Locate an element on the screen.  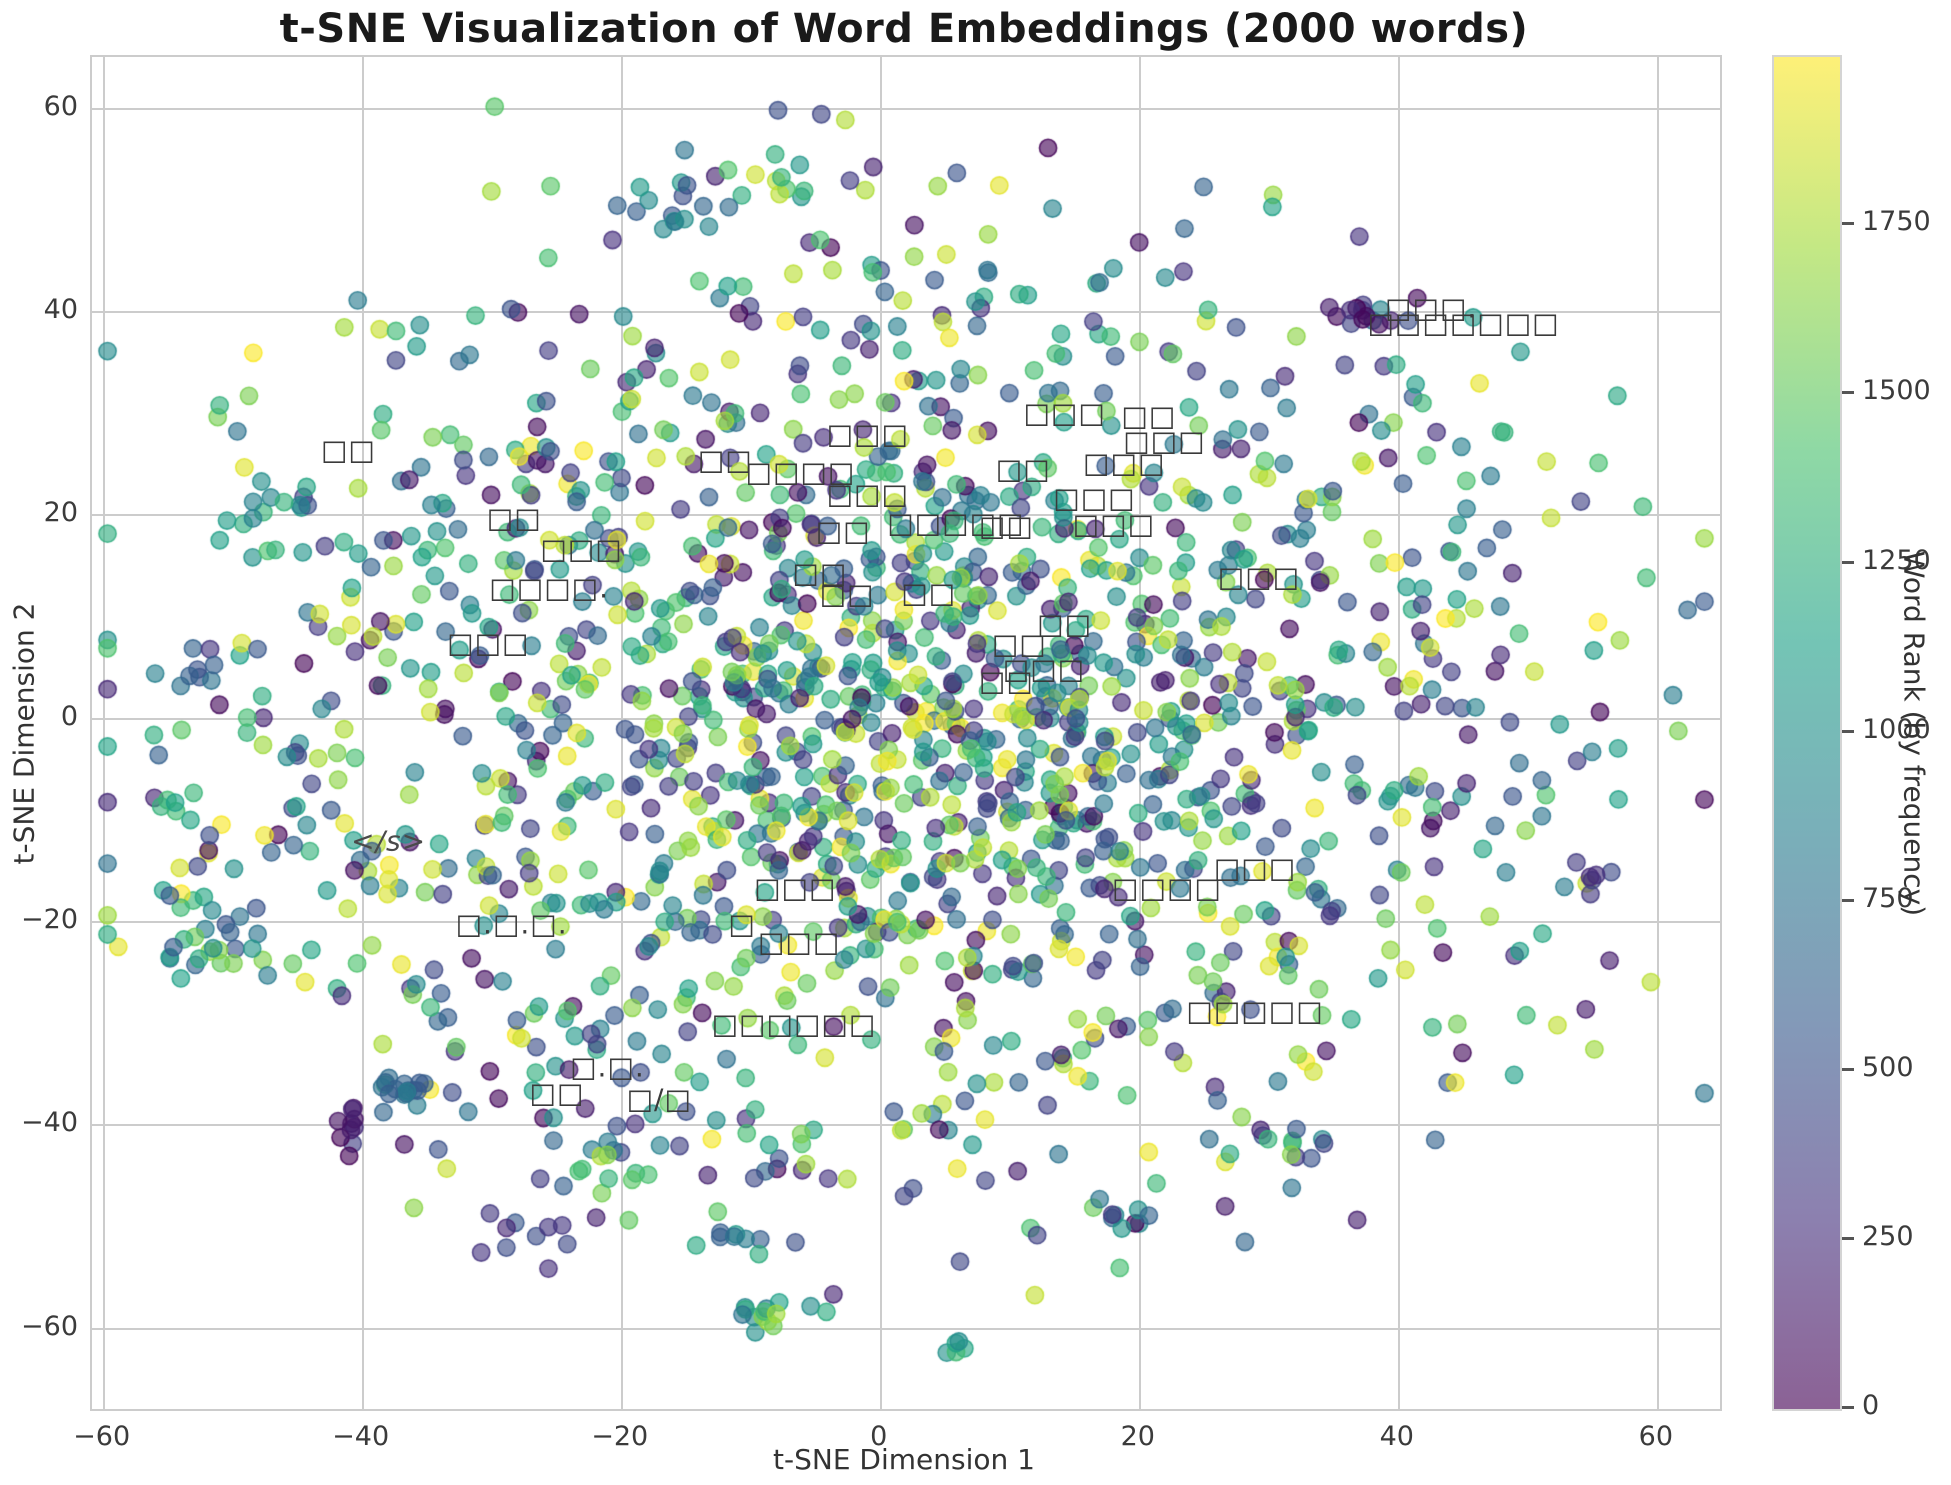
y-tick-label: 0 is located at coordinates (69, 716).